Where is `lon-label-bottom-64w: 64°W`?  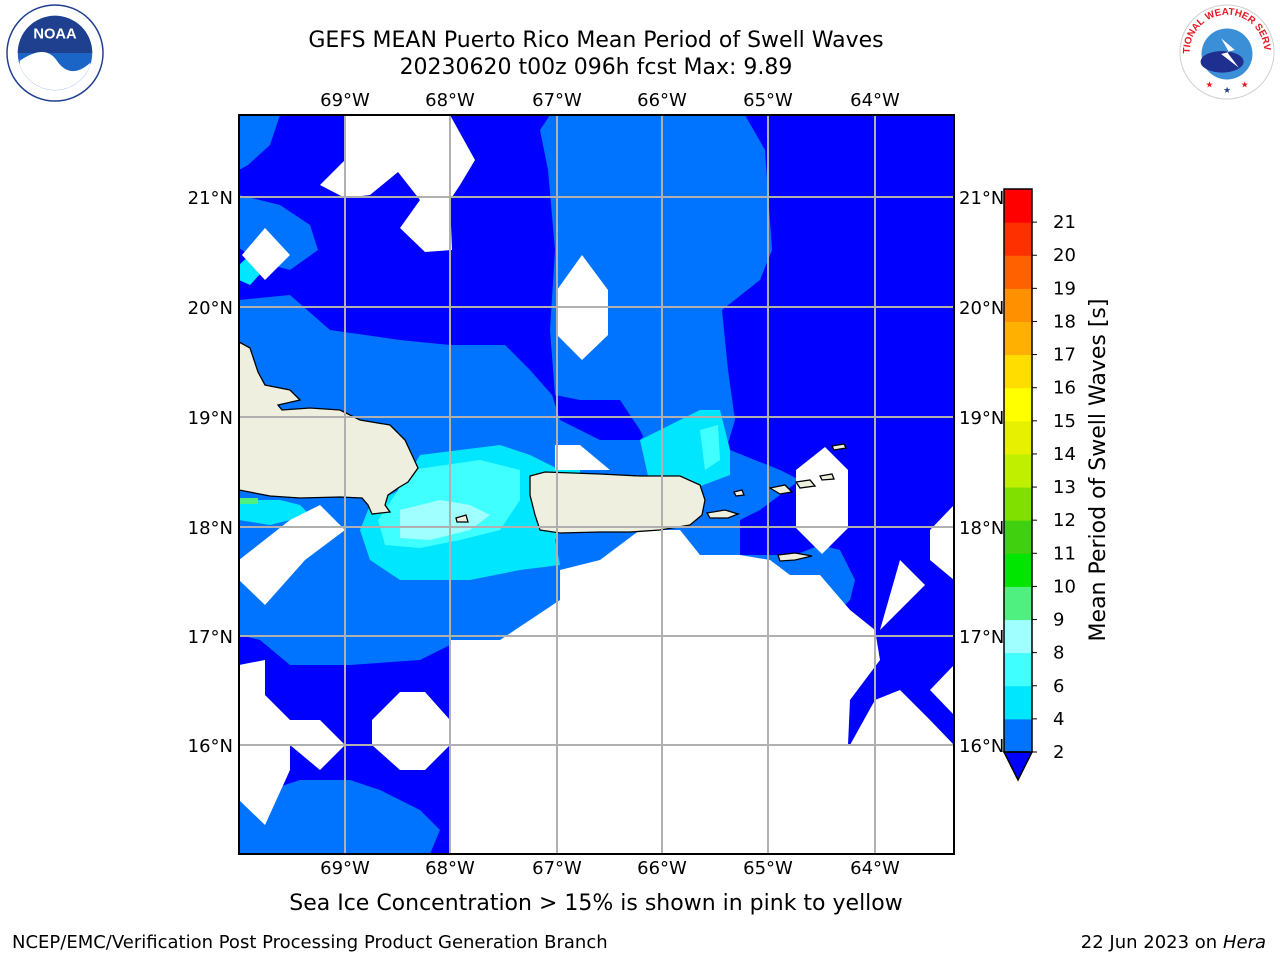 lon-label-bottom-64w: 64°W is located at coordinates (875, 868).